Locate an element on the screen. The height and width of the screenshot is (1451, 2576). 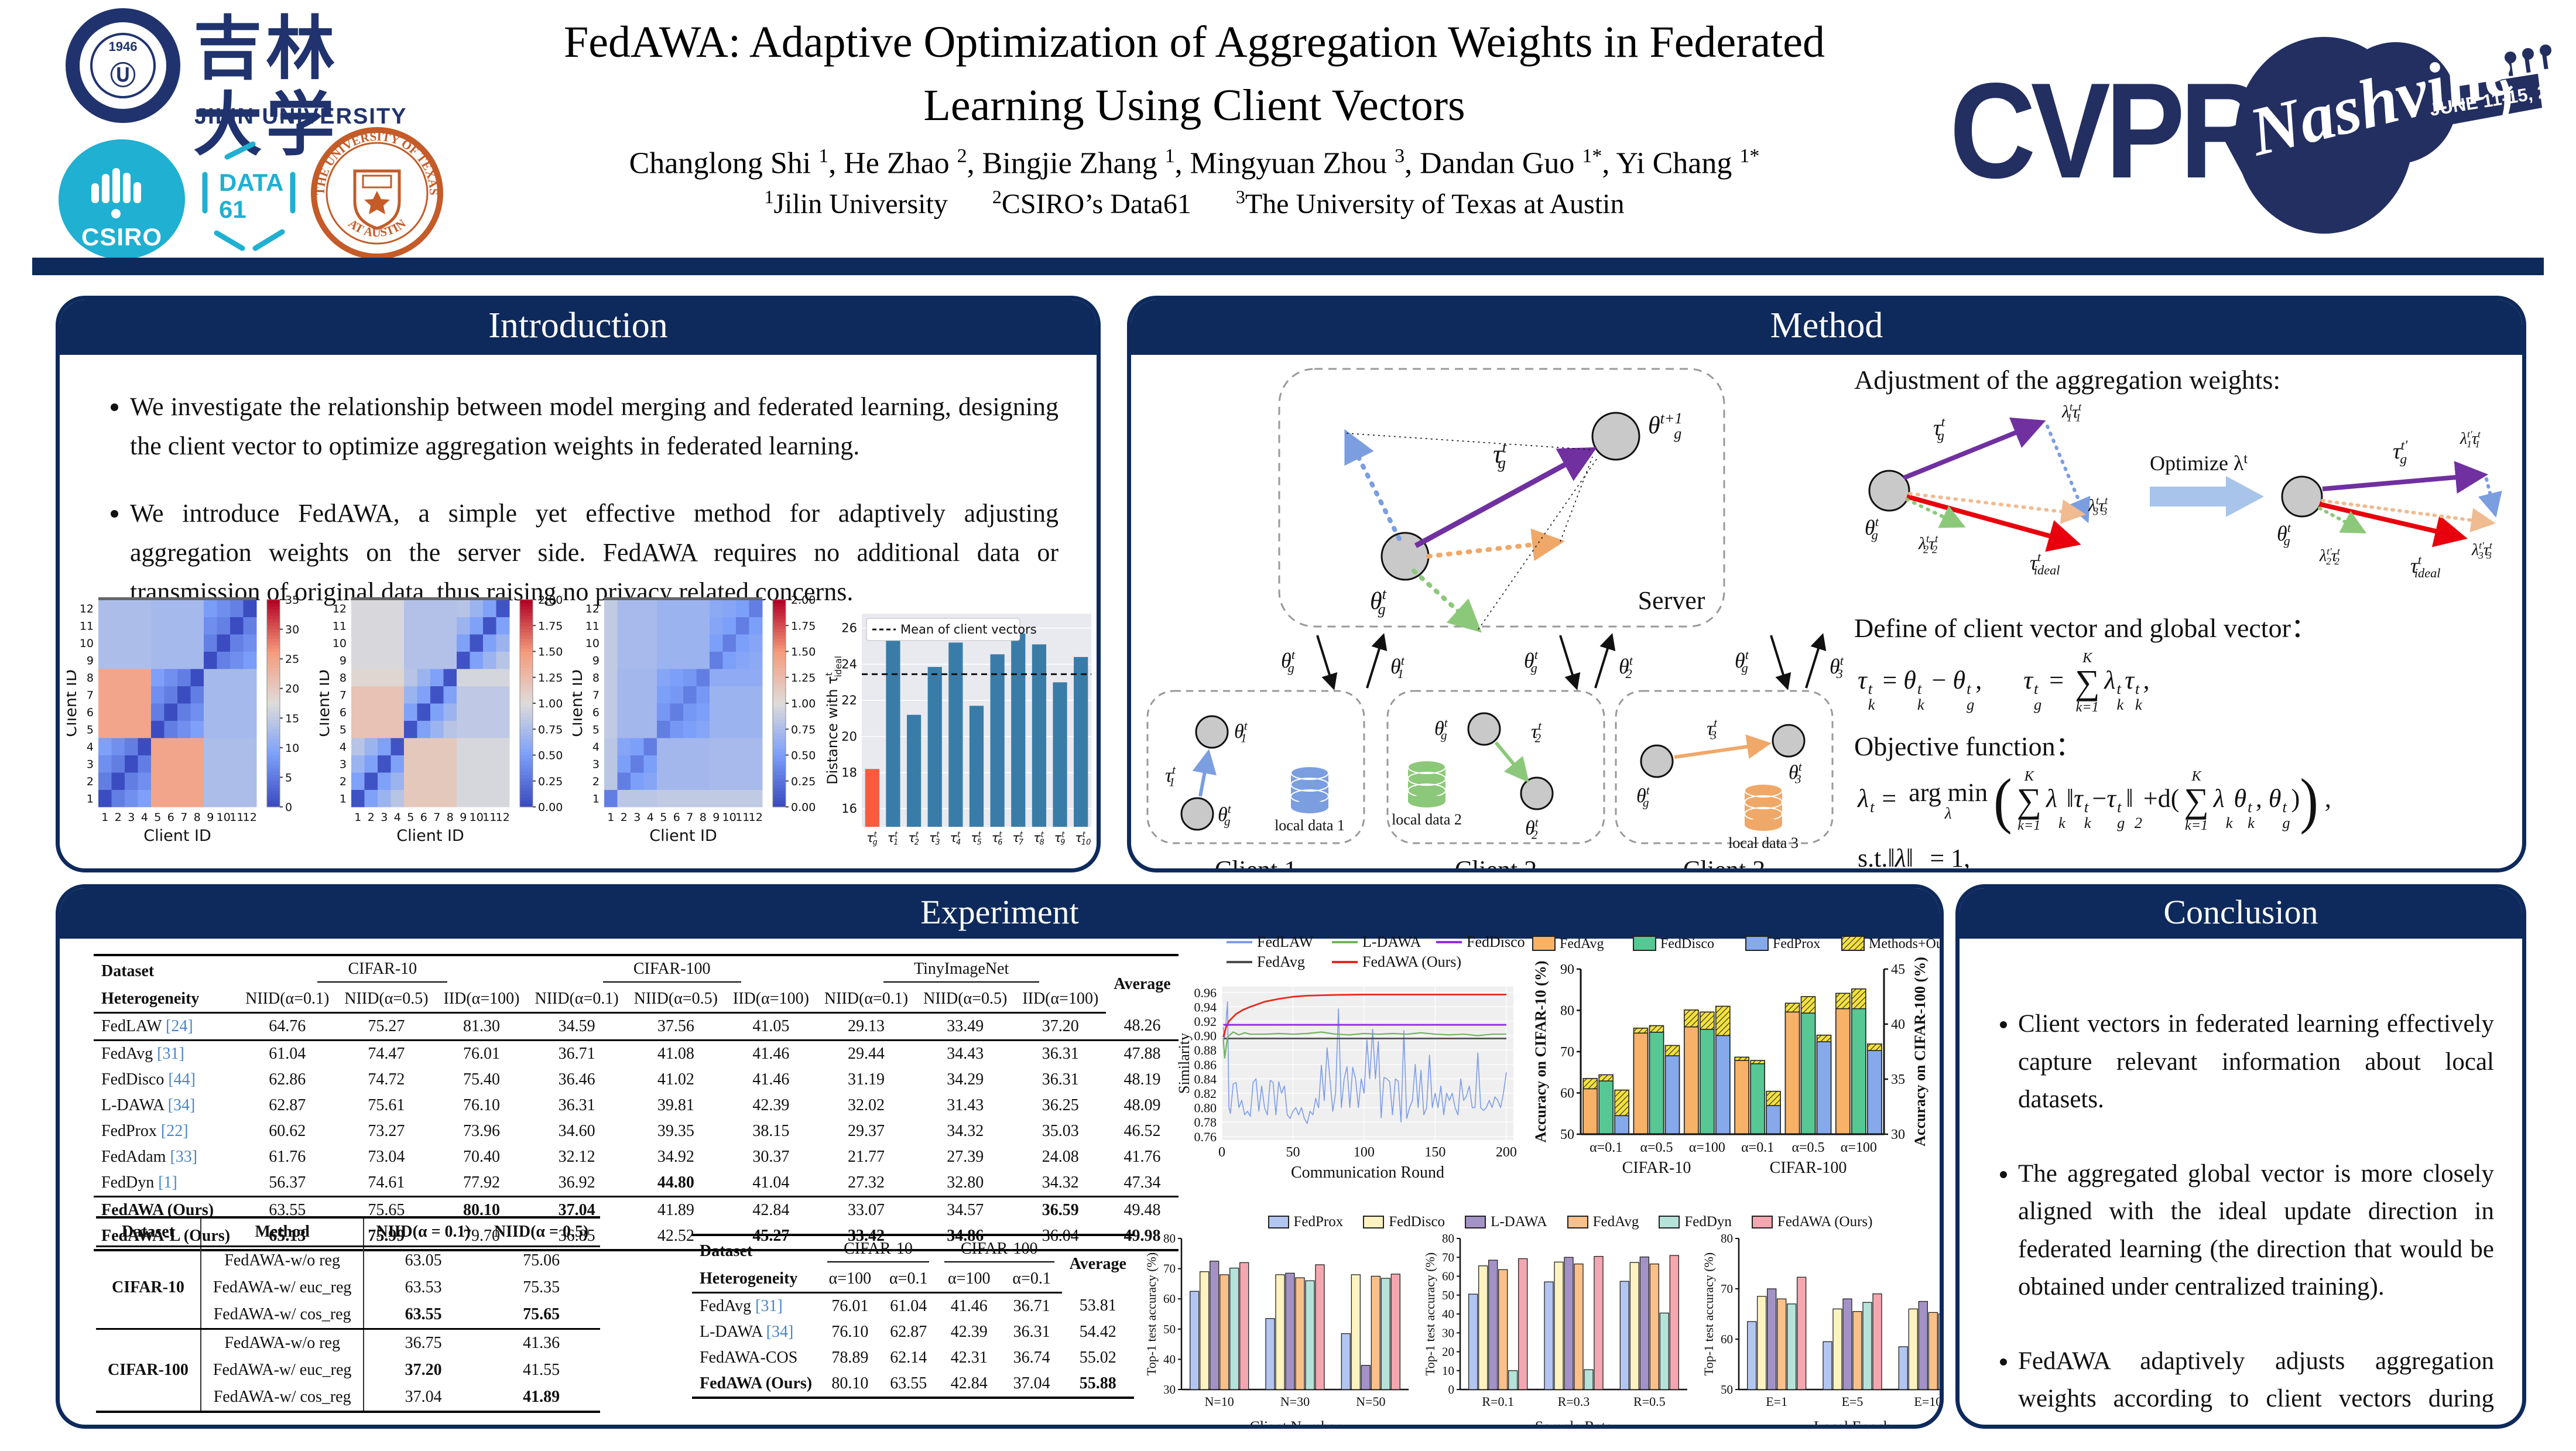
svg-text: λt​3​τt​3​ is located at coordinates (2098, 506).